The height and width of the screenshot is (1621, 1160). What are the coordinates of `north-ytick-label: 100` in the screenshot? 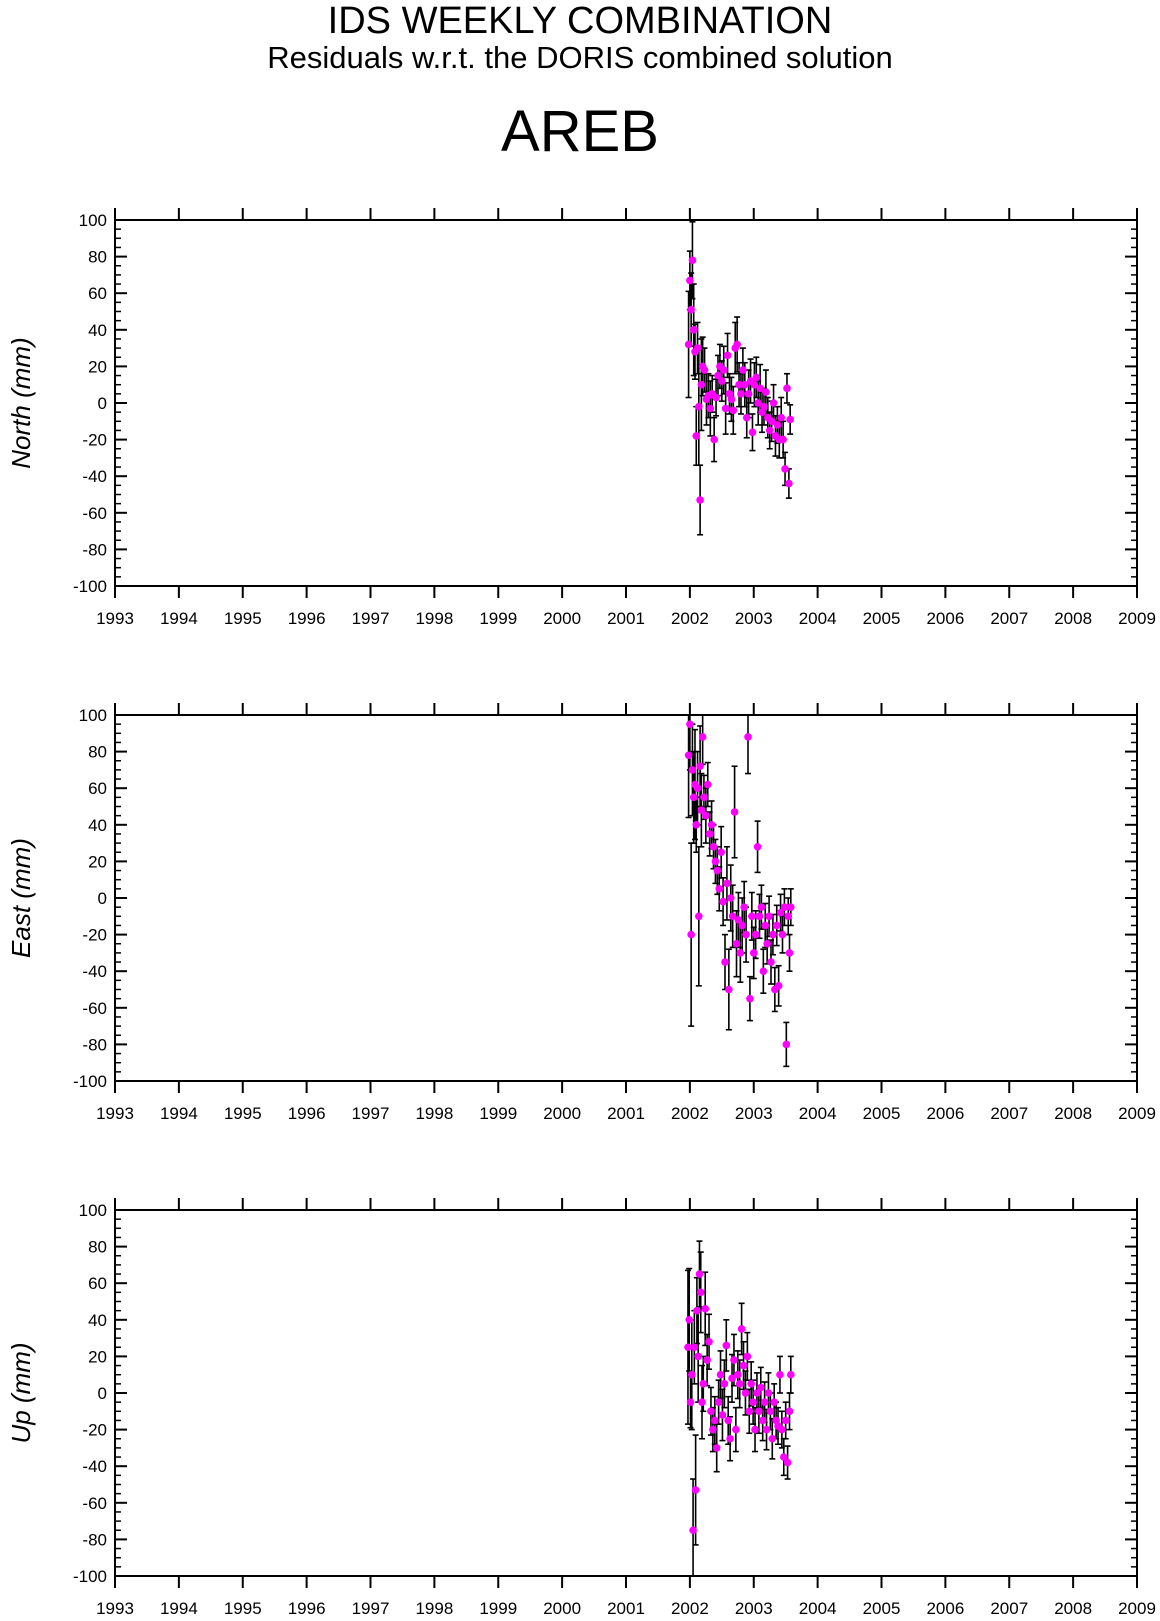 It's located at (93, 220).